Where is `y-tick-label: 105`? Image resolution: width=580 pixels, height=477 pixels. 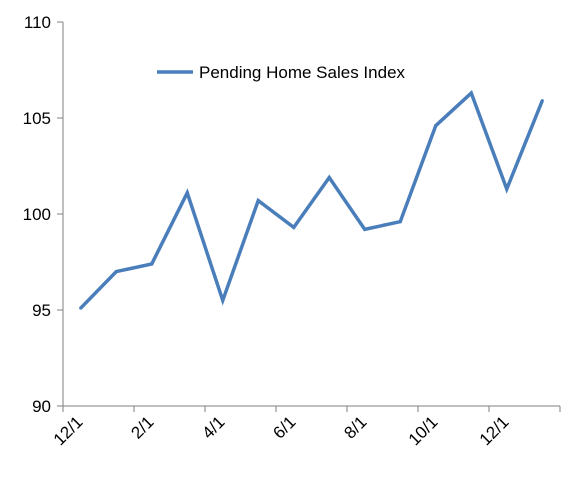 y-tick-label: 105 is located at coordinates (37, 118).